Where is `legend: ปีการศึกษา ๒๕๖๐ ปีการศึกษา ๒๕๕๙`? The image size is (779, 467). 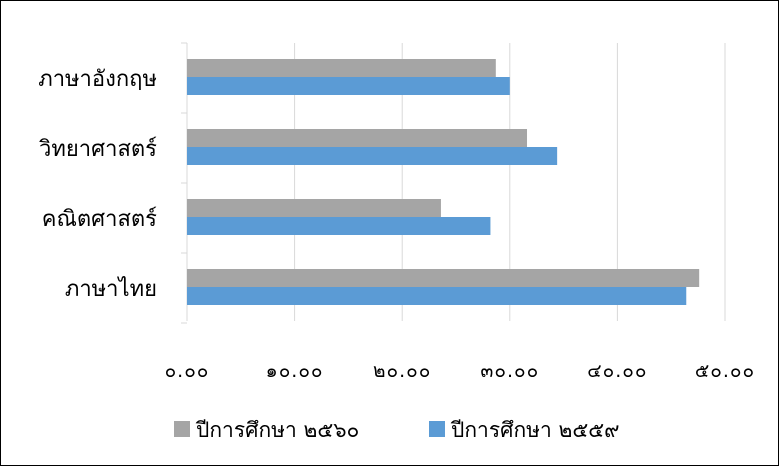 legend: ปีการศึกษา ๒๕๖๐ ปีการศึกษา ๒๕๕๙ is located at coordinates (396, 430).